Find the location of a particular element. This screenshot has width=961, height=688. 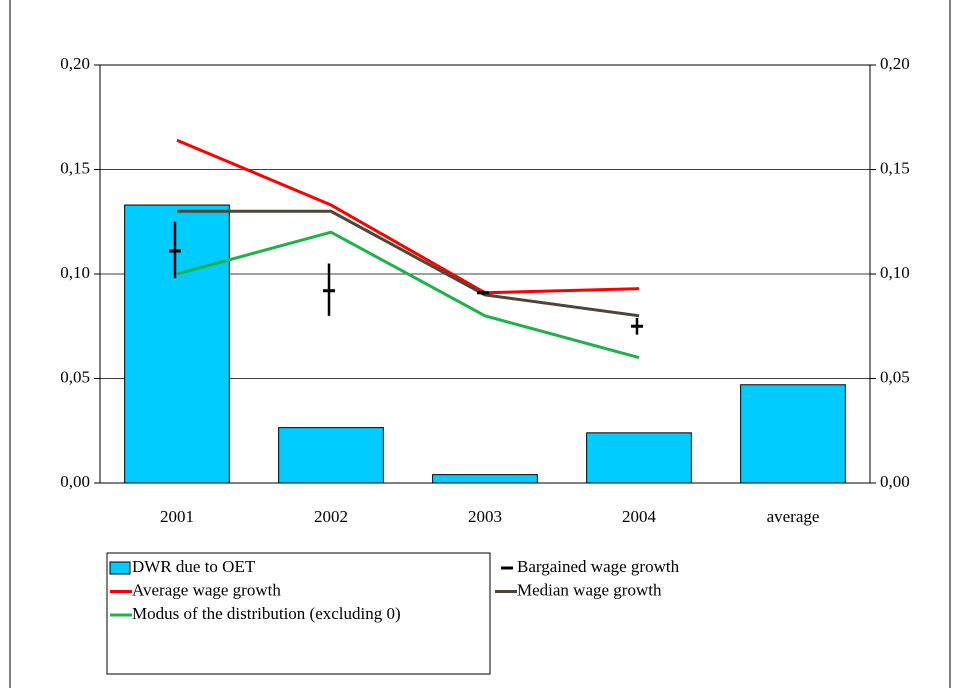

y2-tick-label: 0,00 is located at coordinates (895, 481).